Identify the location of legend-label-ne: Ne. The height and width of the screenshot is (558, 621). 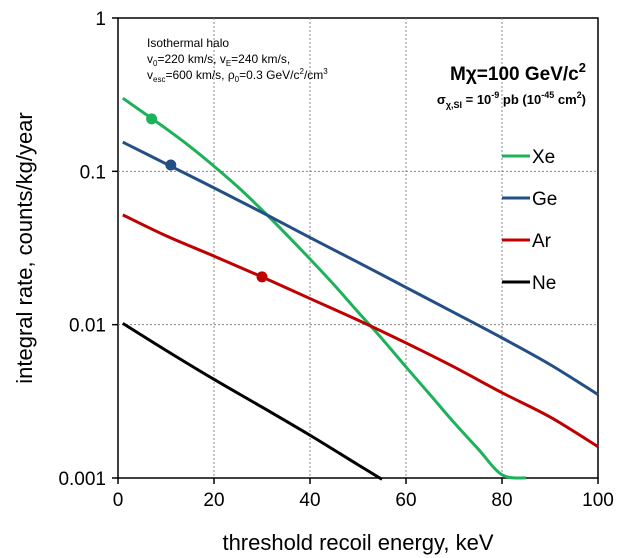
(544, 283).